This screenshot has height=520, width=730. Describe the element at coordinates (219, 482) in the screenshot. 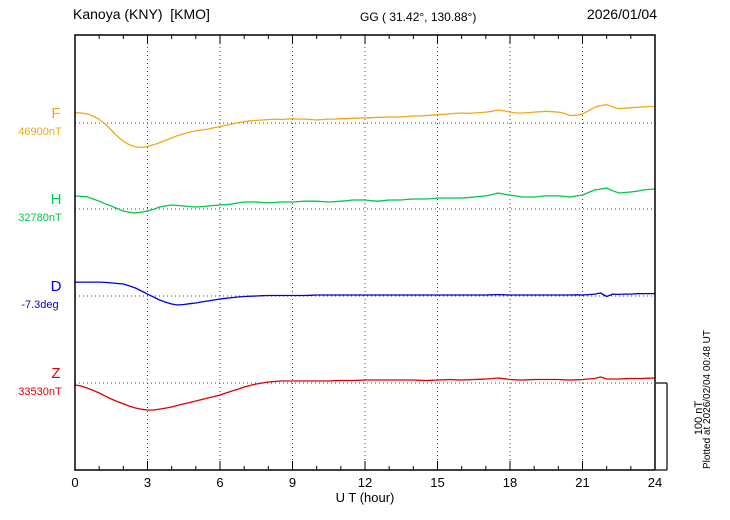

I see `x-tick-label: 6` at that location.